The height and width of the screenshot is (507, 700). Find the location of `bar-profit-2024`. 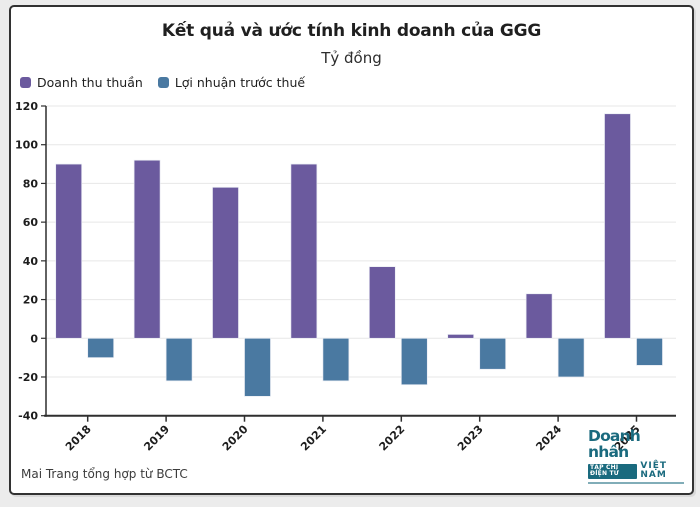

bar-profit-2024 is located at coordinates (571, 357).